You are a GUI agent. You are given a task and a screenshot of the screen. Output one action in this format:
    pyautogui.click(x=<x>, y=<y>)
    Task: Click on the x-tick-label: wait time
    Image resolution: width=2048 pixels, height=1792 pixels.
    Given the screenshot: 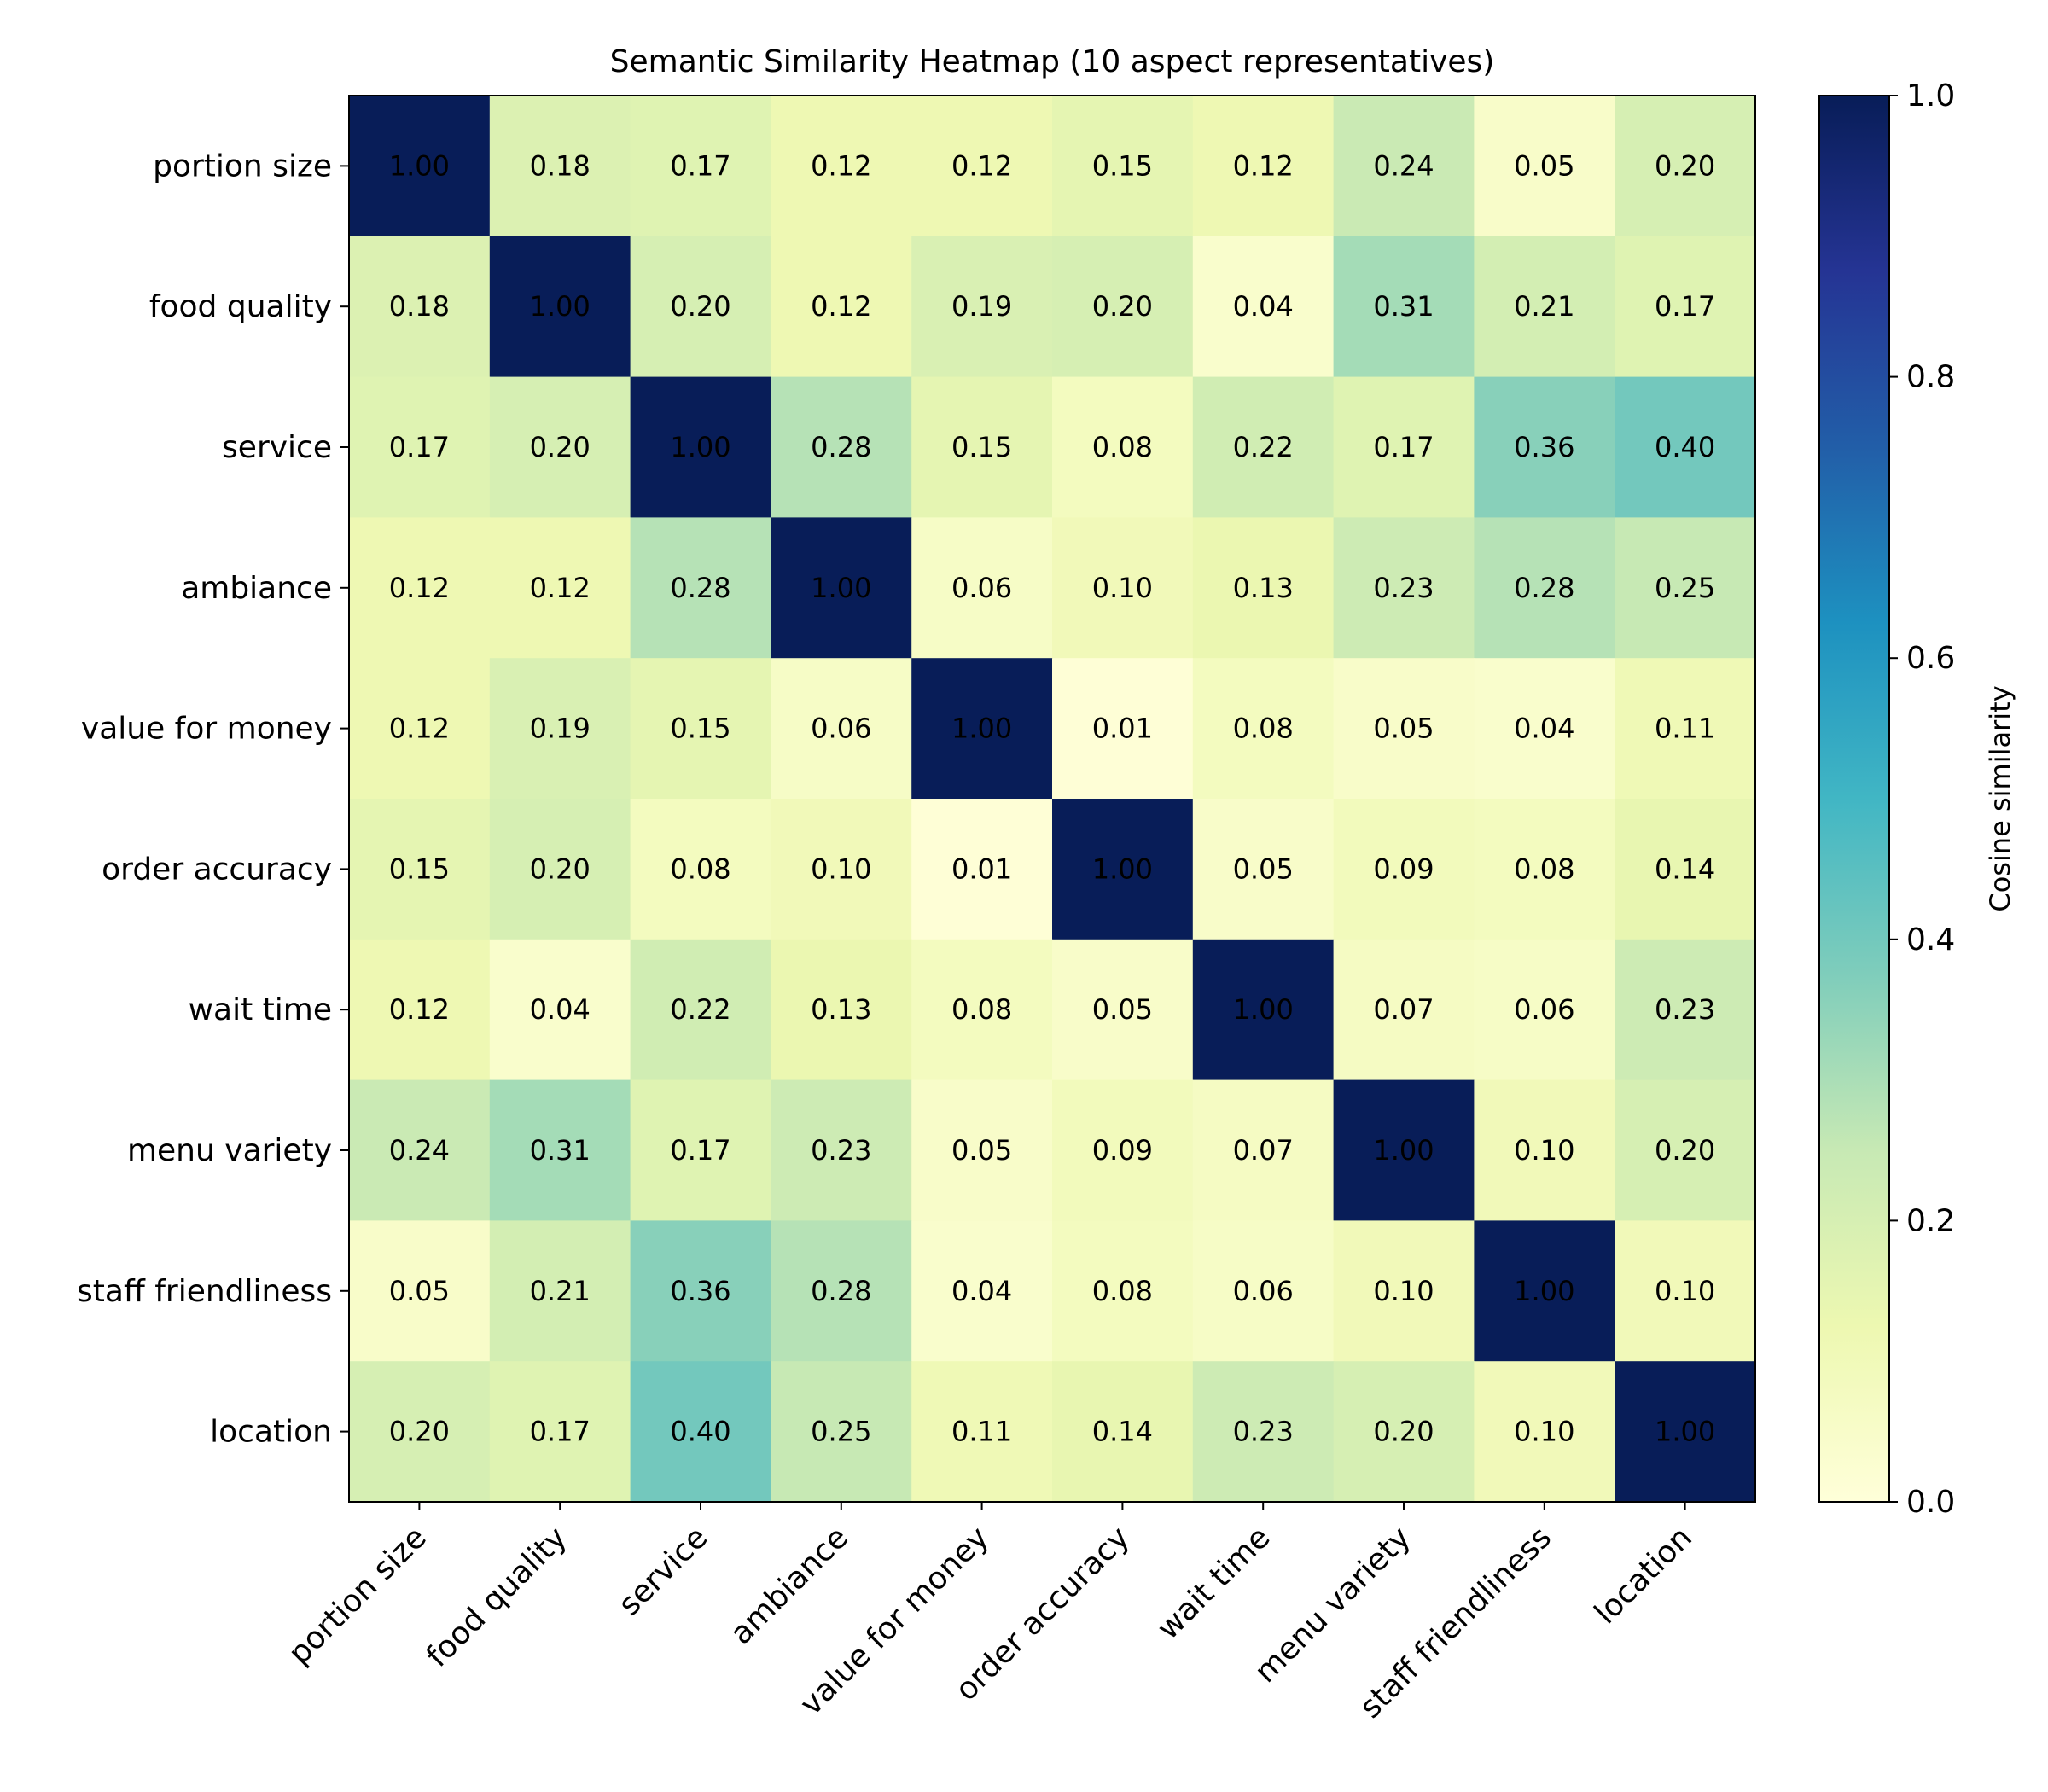 What is the action you would take?
    pyautogui.click(x=1213, y=1583)
    